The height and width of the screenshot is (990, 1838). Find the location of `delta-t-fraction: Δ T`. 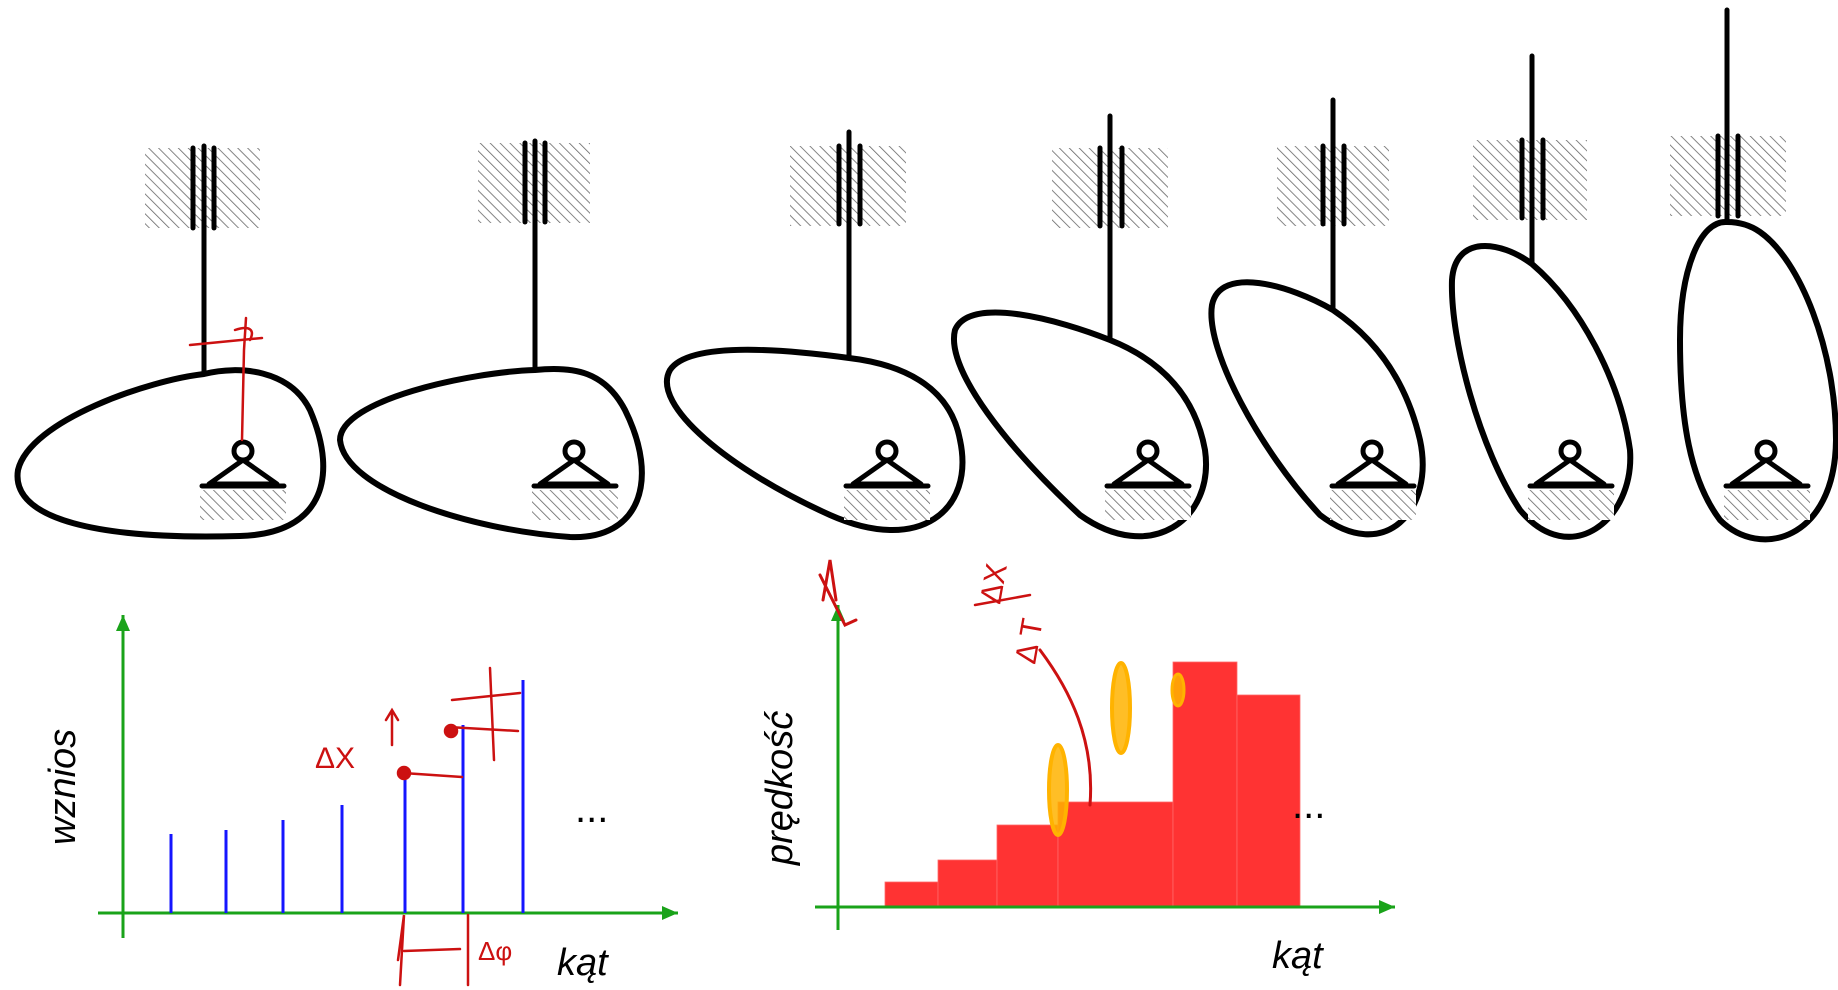

delta-t-fraction: Δ T is located at coordinates (1029, 641).